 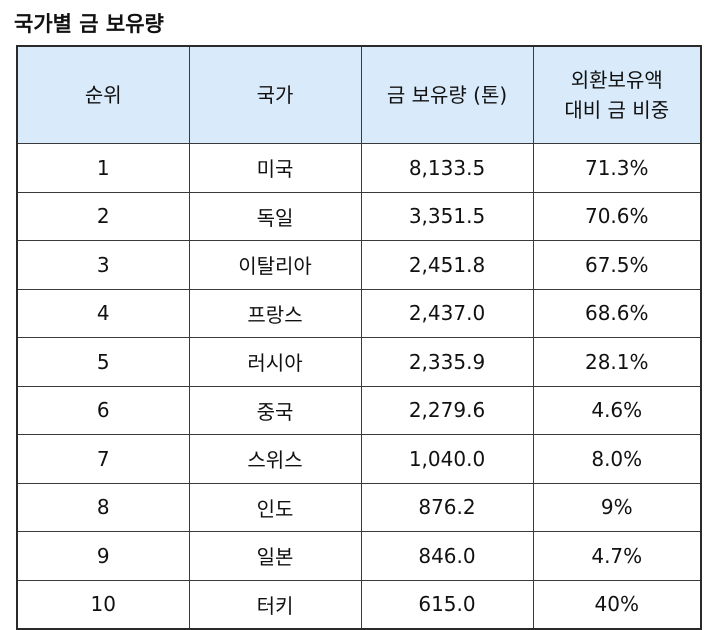 I want to click on cell-holdings: 2,437.0, so click(x=447, y=313).